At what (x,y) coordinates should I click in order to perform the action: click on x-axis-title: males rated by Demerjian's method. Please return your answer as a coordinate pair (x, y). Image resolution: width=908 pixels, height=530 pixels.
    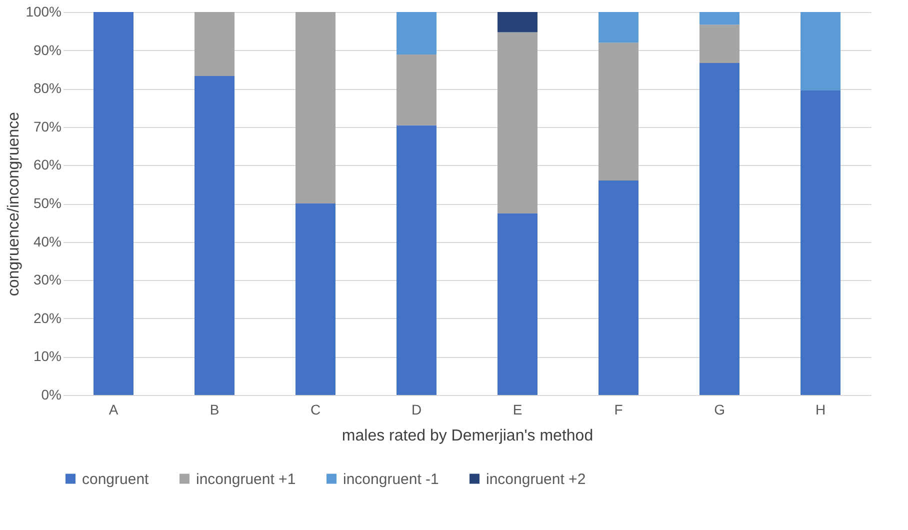
    Looking at the image, I should click on (468, 436).